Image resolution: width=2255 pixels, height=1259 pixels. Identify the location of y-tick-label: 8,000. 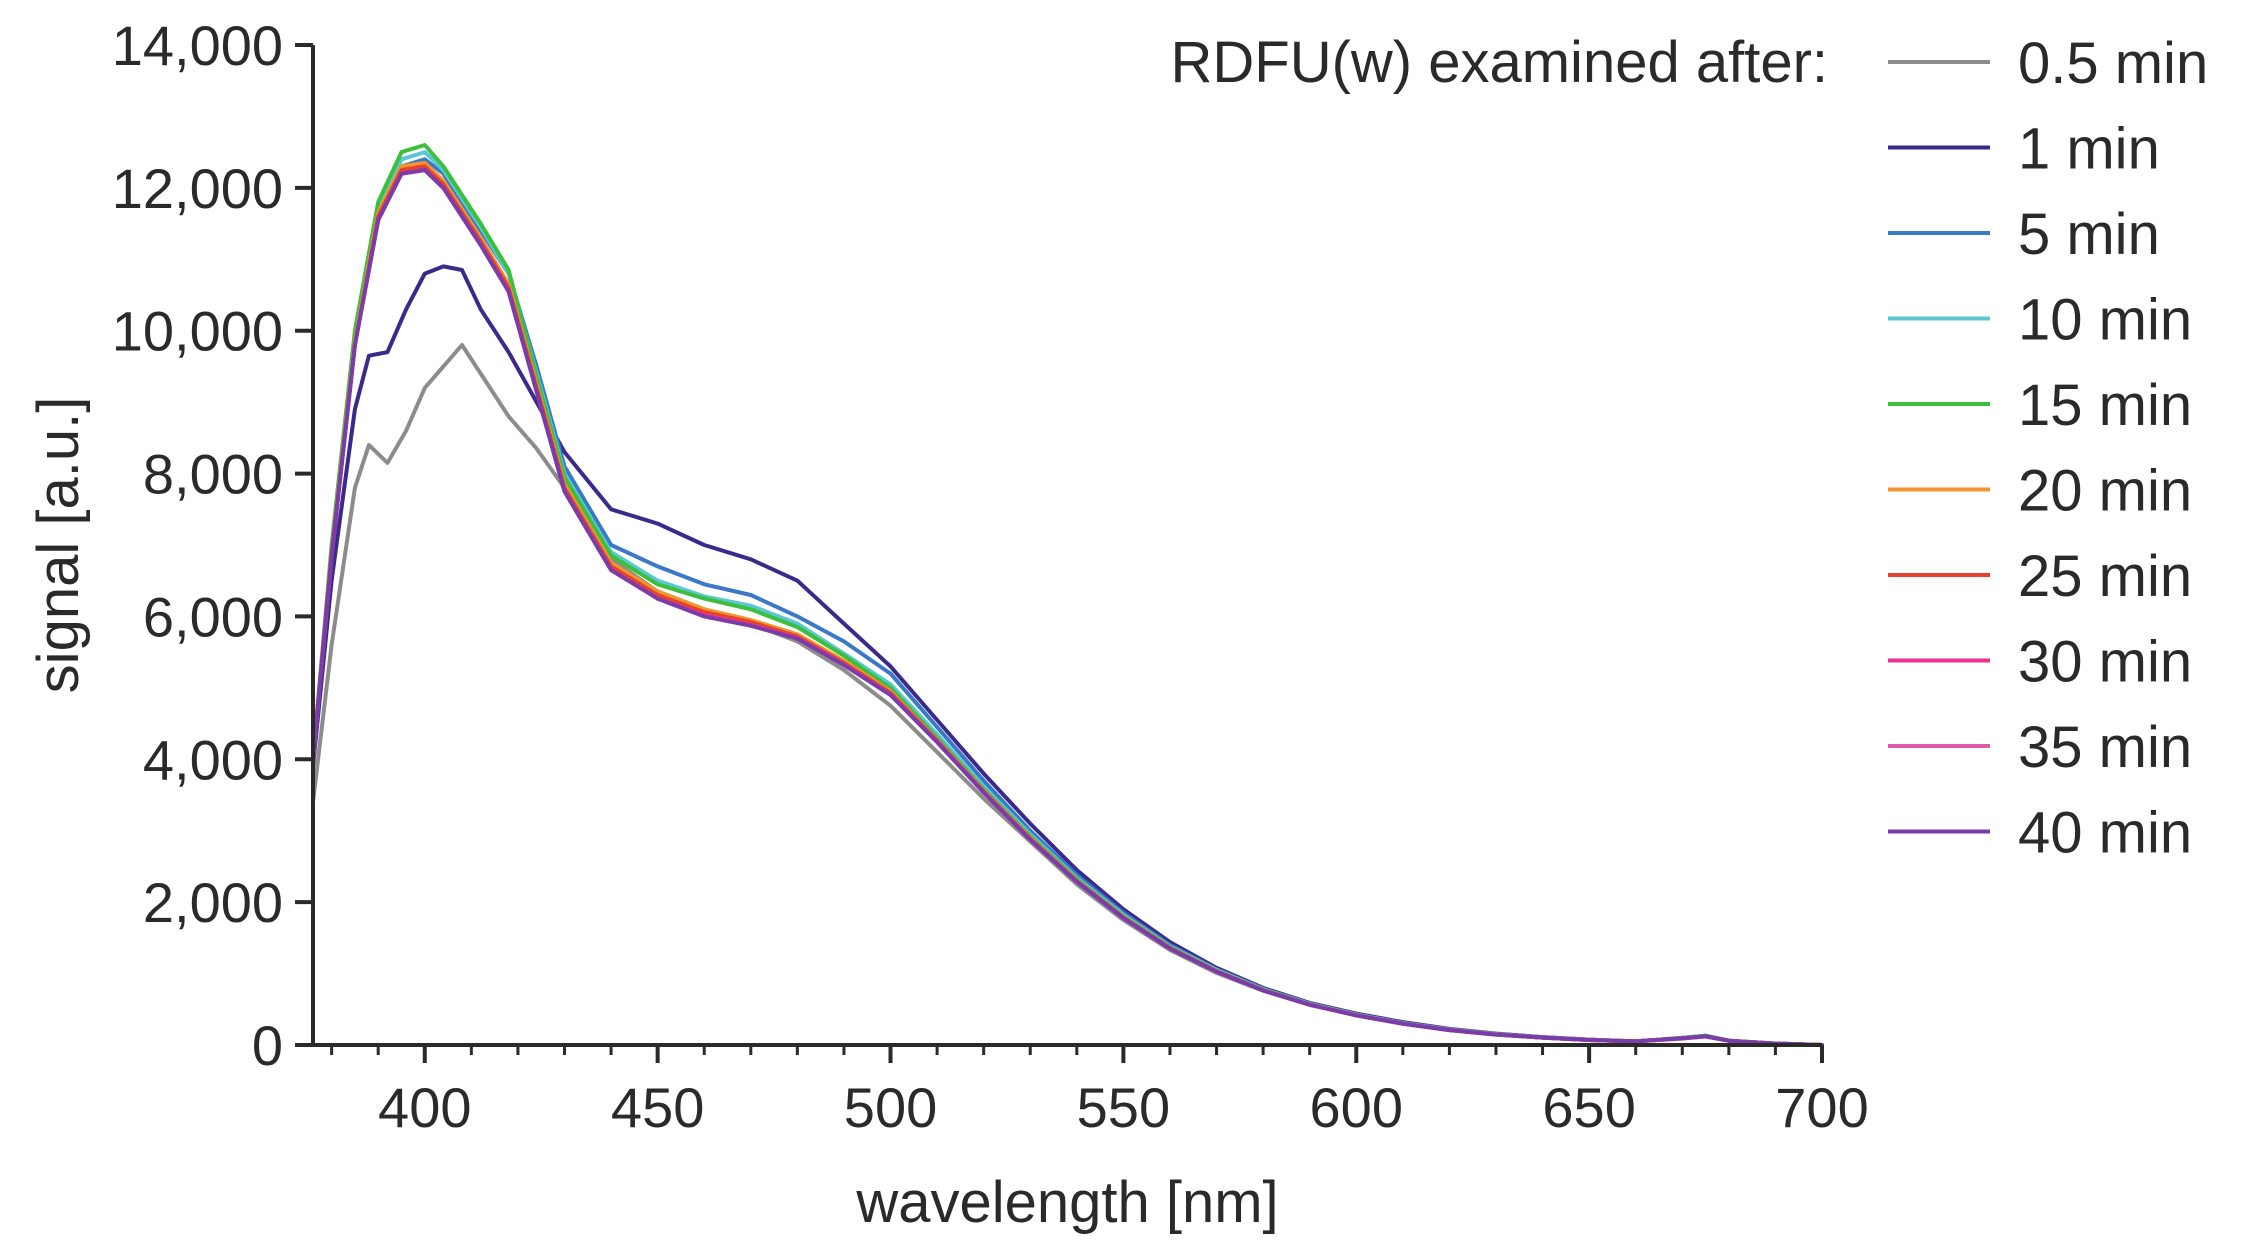
(213, 474).